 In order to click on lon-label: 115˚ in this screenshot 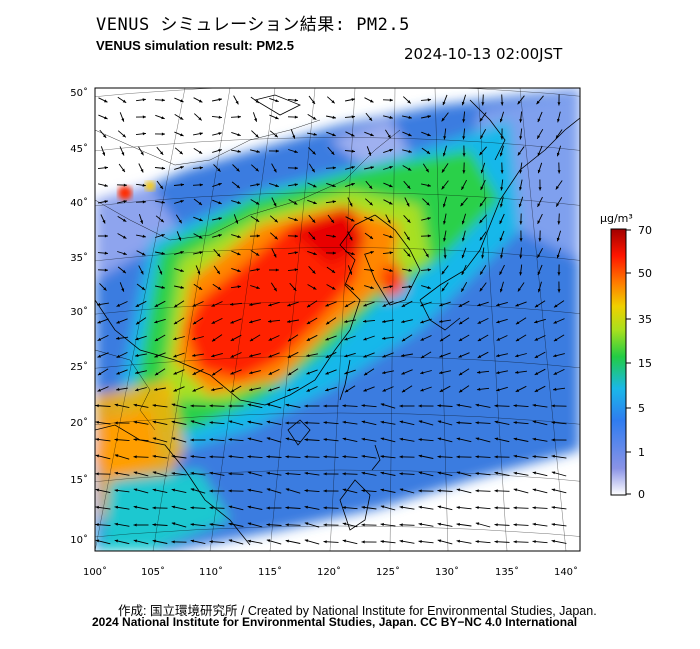, I will do `click(270, 572)`.